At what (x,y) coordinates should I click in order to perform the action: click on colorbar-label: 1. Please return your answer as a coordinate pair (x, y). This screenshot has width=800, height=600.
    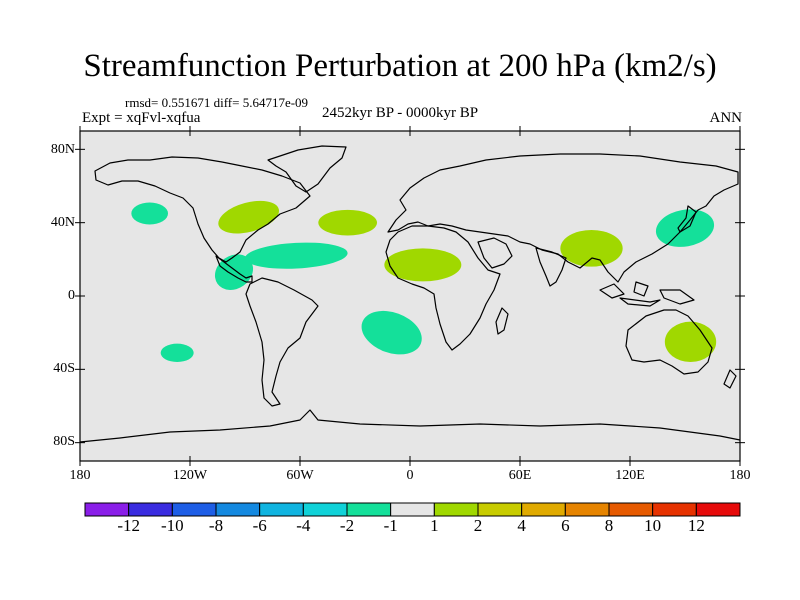
    Looking at the image, I should click on (434, 525).